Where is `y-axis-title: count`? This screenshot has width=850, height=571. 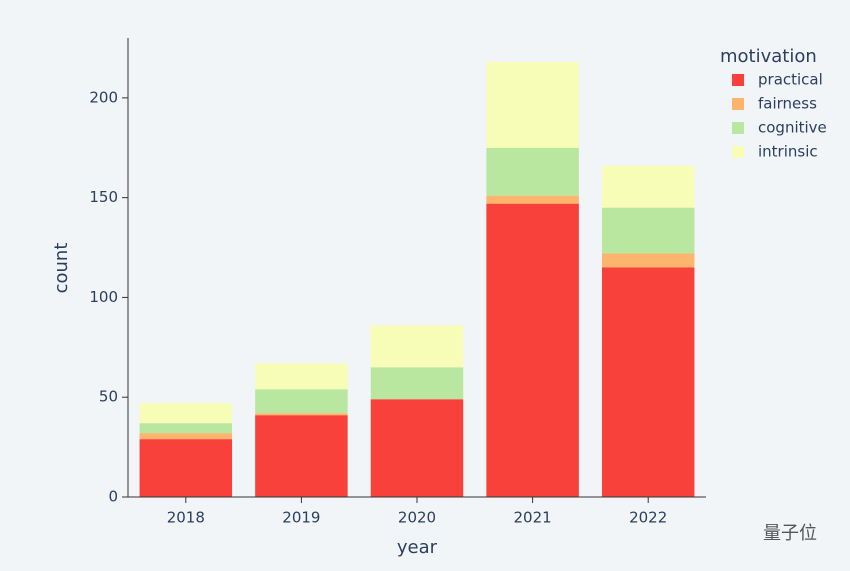
y-axis-title: count is located at coordinates (61, 268).